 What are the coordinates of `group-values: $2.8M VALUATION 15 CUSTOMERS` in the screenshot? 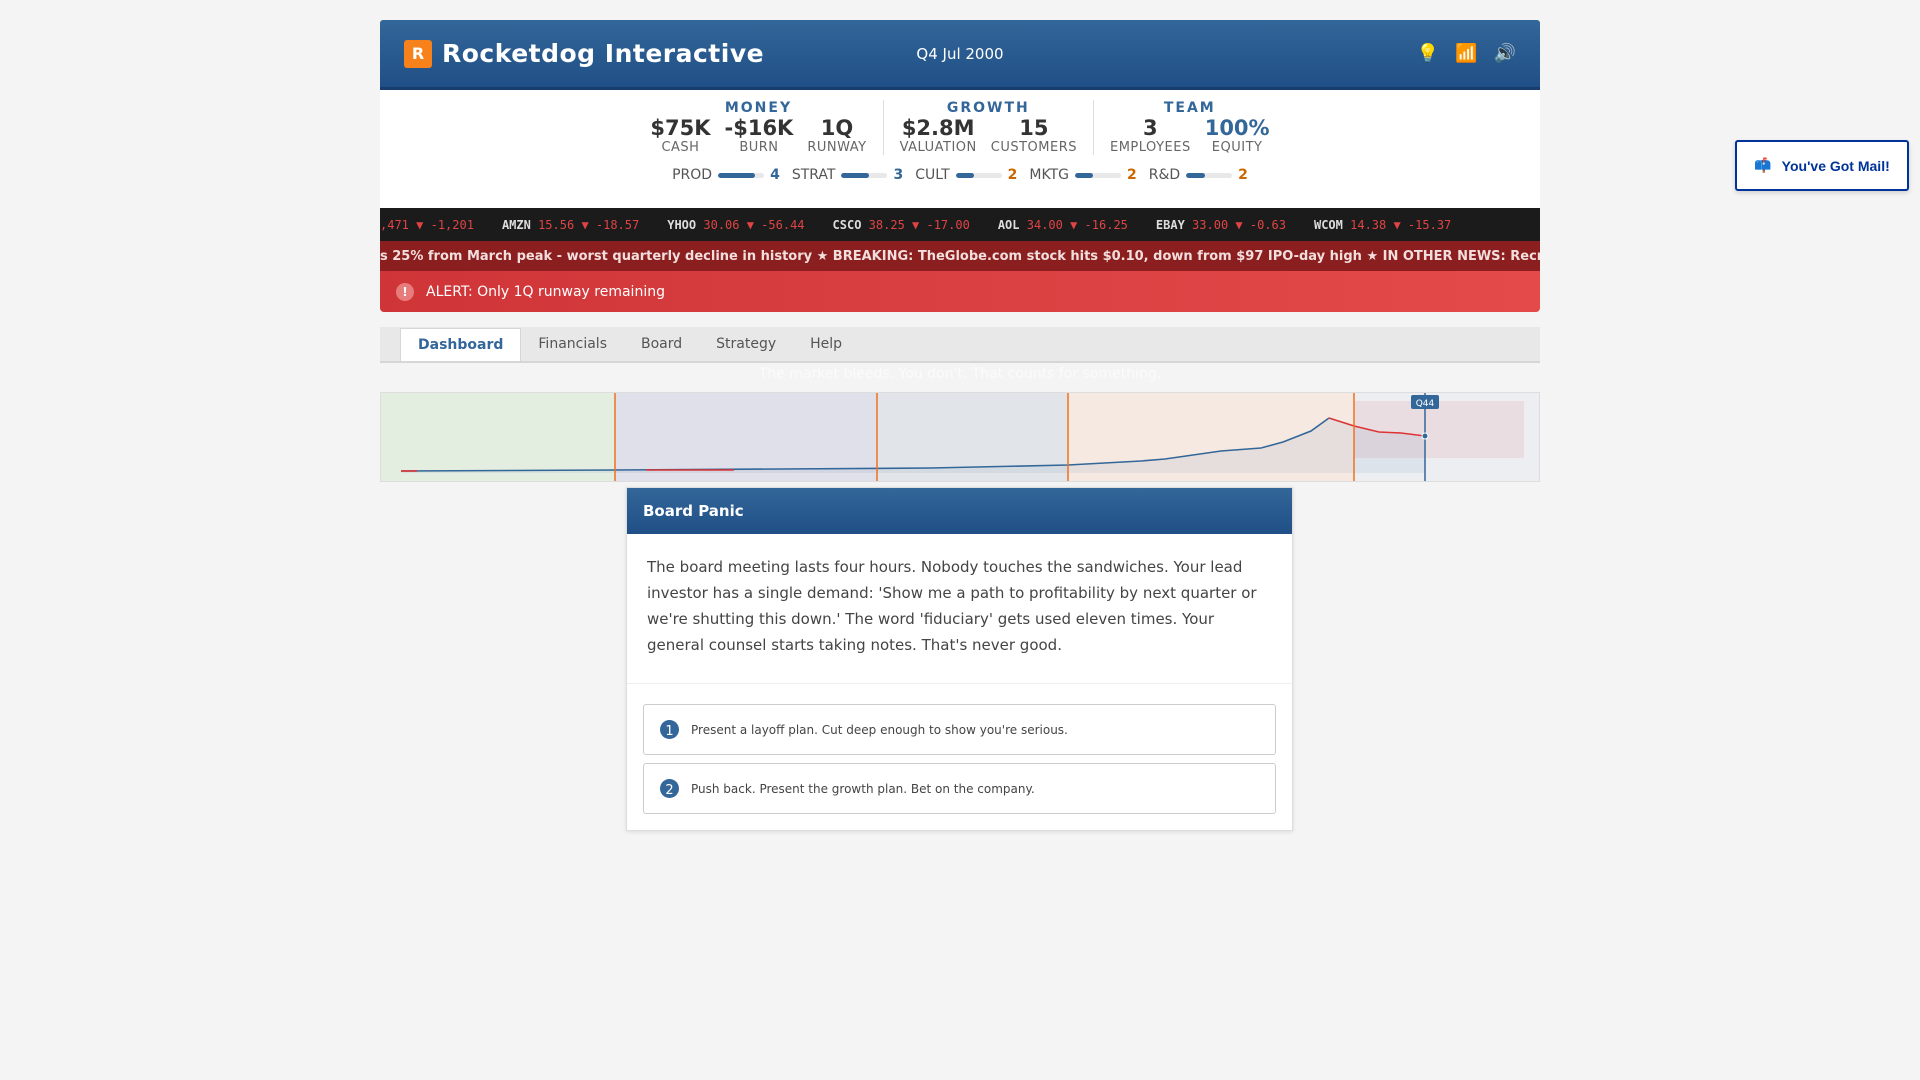 It's located at (988, 135).